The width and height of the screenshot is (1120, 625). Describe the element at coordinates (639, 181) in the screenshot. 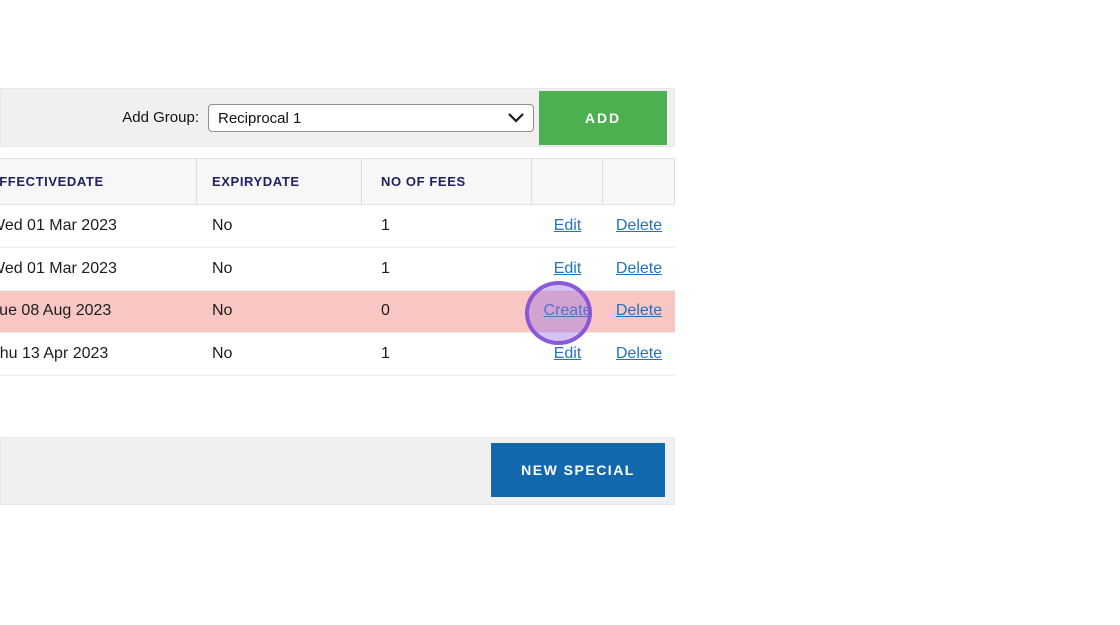

I see `header-delete` at that location.